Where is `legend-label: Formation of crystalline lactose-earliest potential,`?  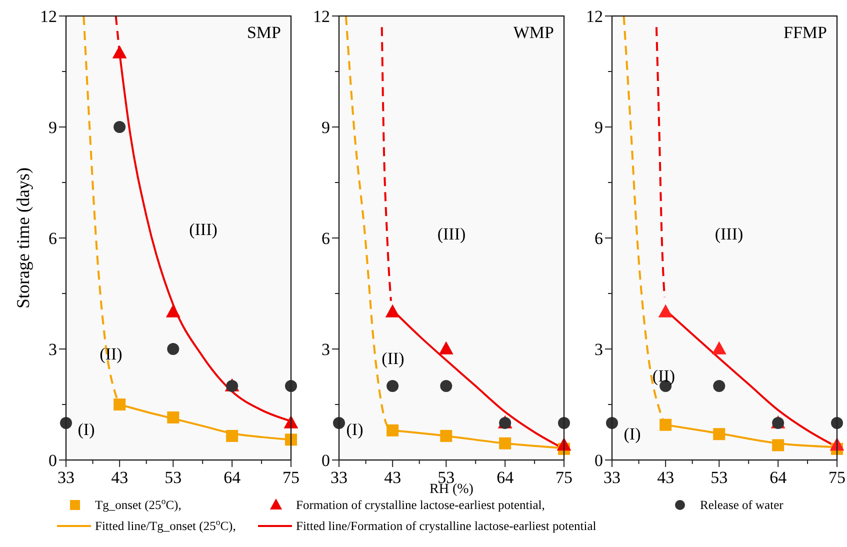
legend-label: Formation of crystalline lactose-earliest potential, is located at coordinates (420, 505).